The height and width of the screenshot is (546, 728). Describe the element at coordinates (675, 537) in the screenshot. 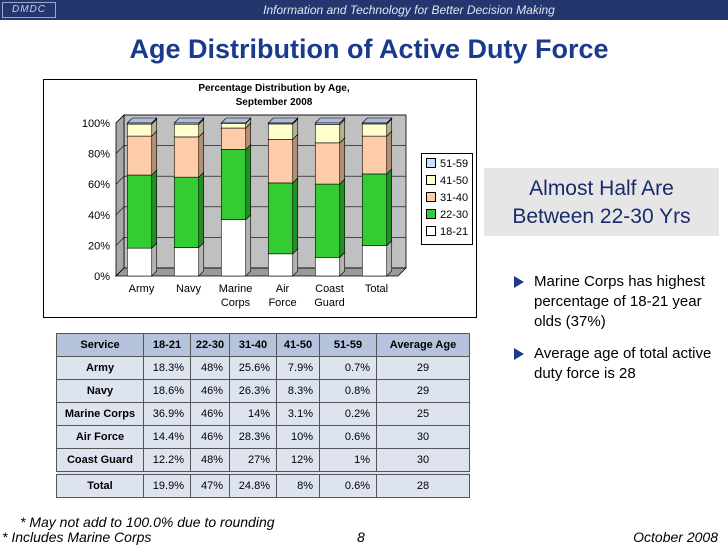

I see `footer-date: October 2008` at that location.